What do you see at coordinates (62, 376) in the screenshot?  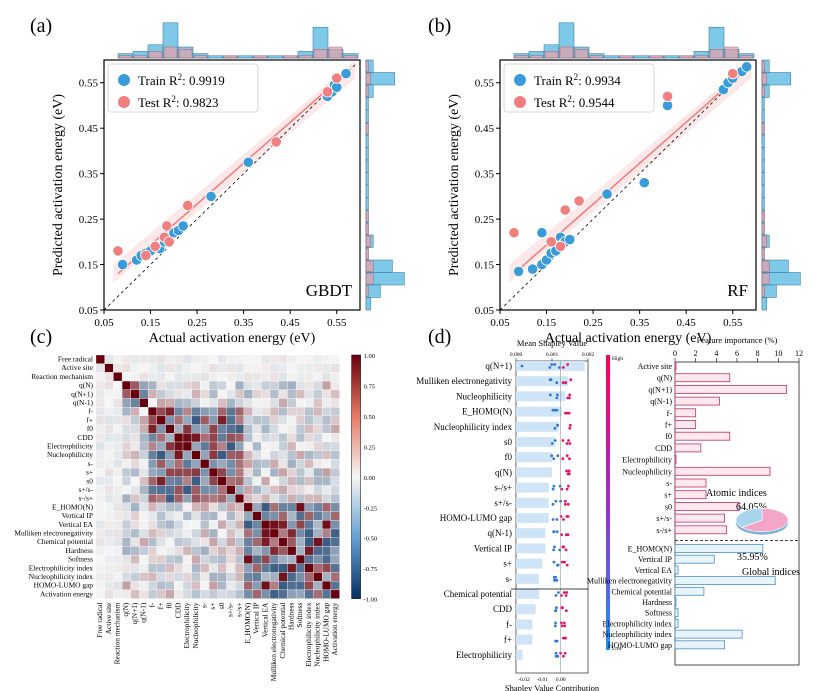 I see `heatmap-row-label: Reaction mechanism` at bounding box center [62, 376].